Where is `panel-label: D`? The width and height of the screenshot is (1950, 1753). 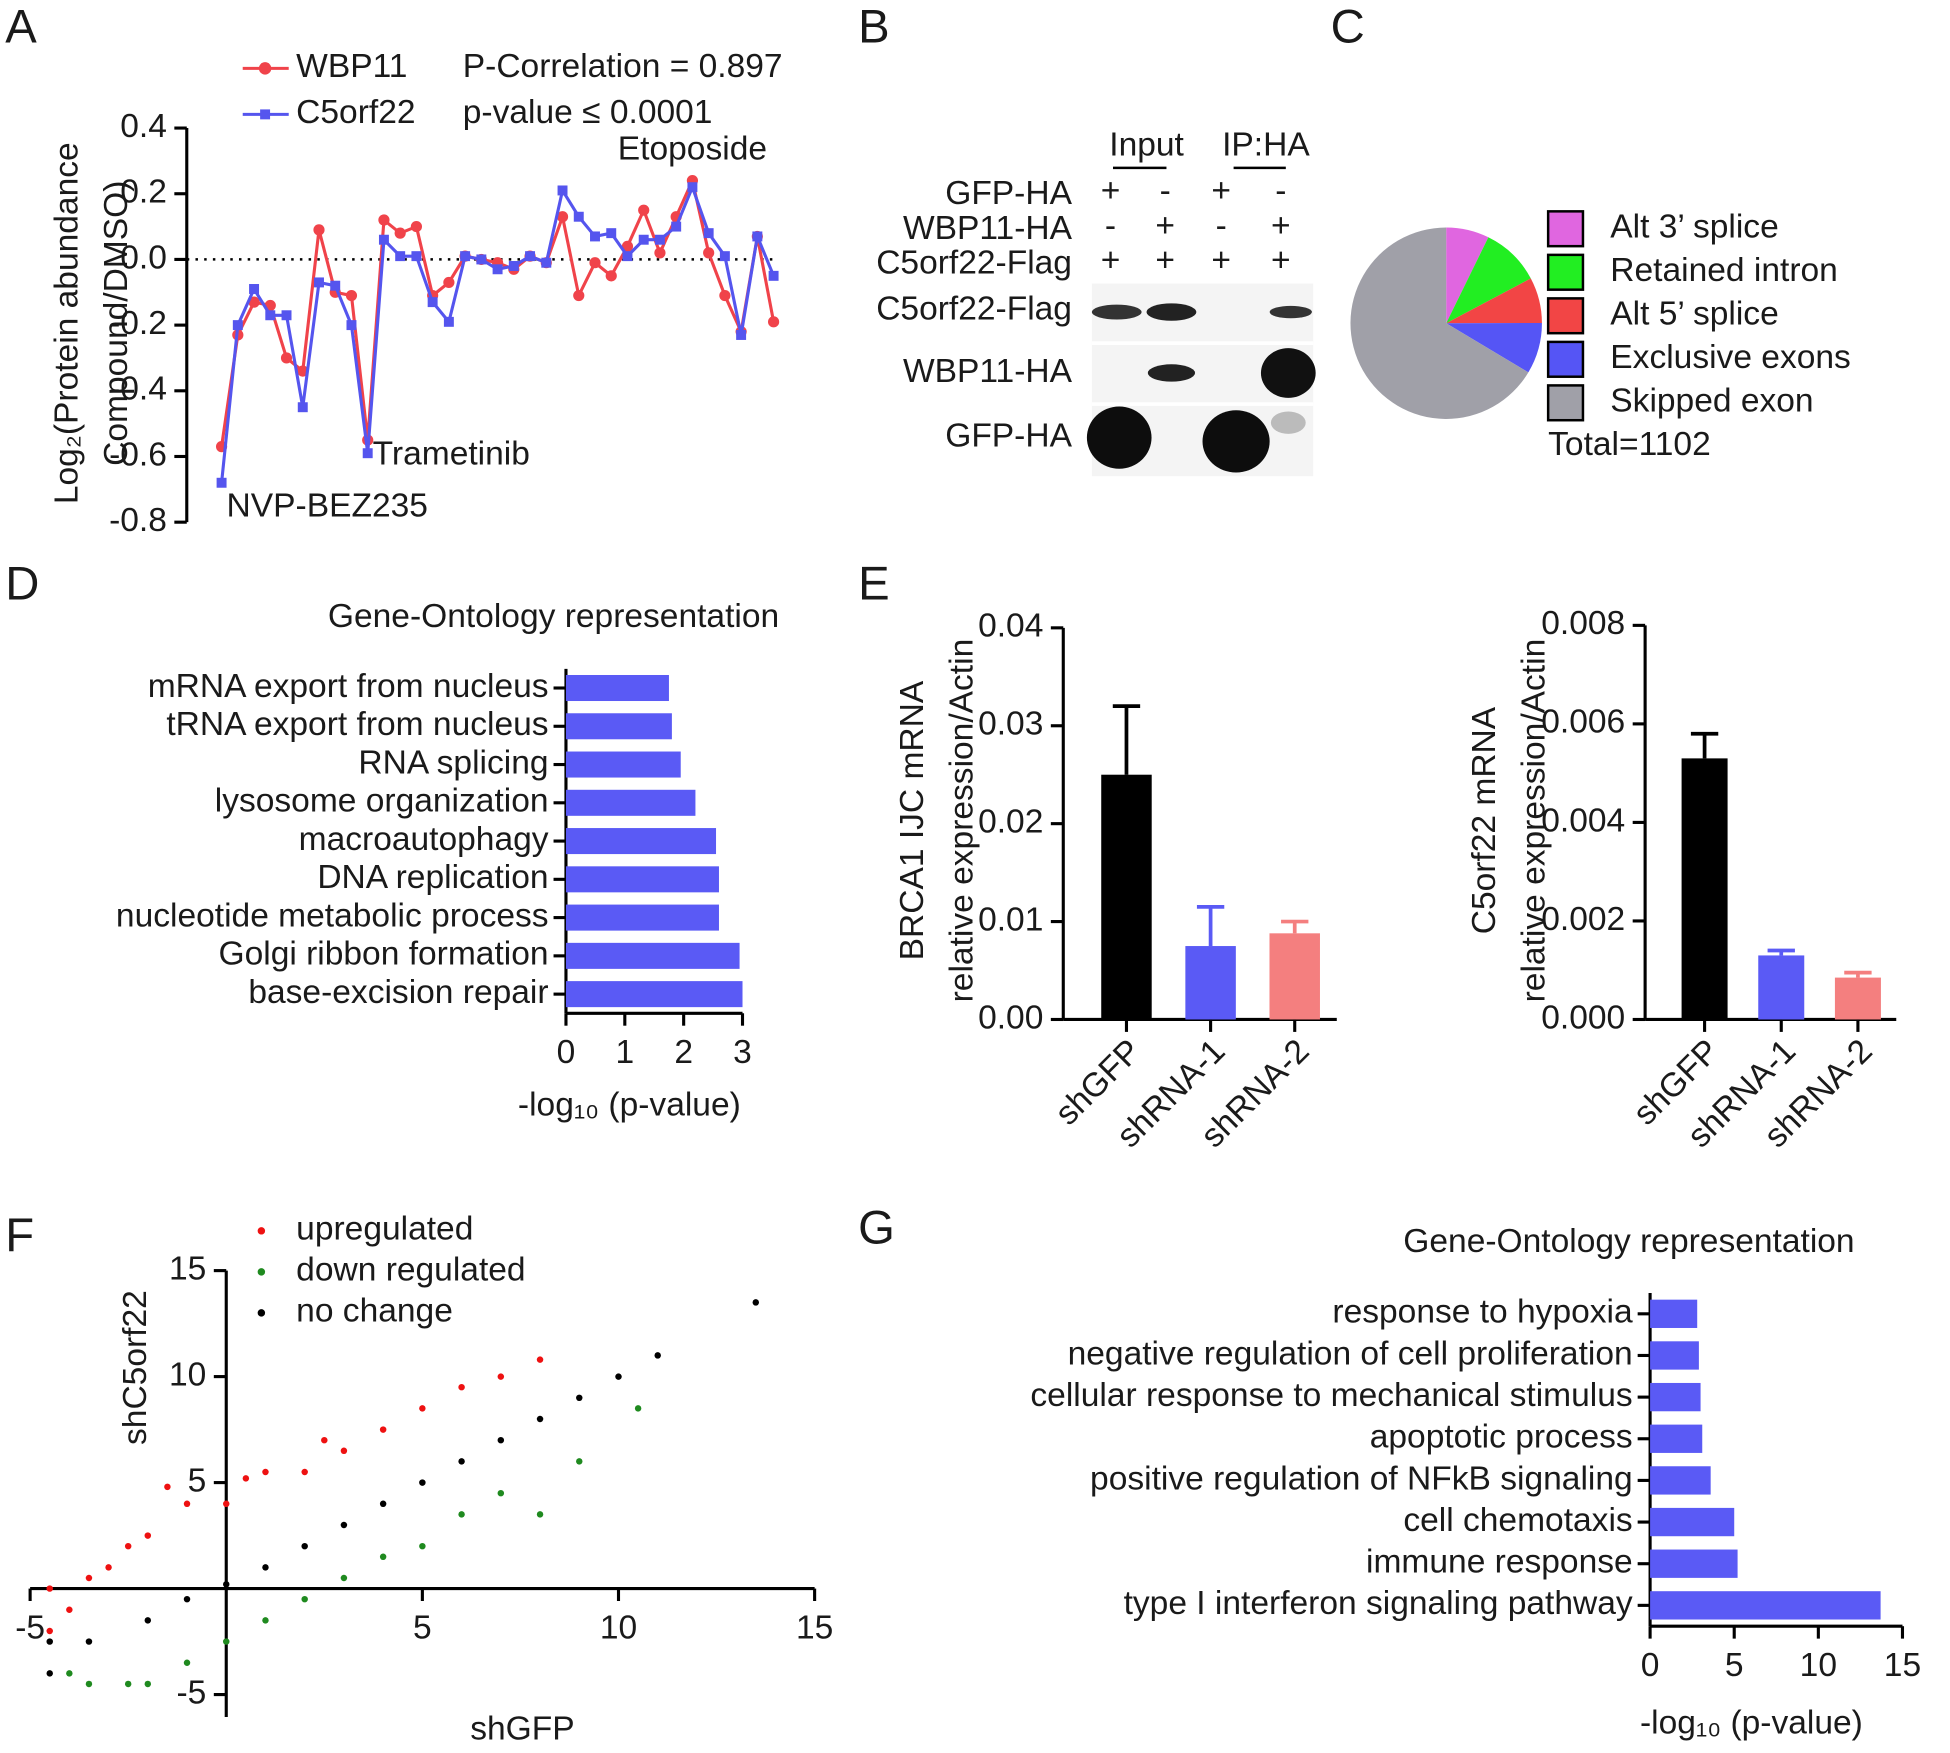 panel-label: D is located at coordinates (22, 583).